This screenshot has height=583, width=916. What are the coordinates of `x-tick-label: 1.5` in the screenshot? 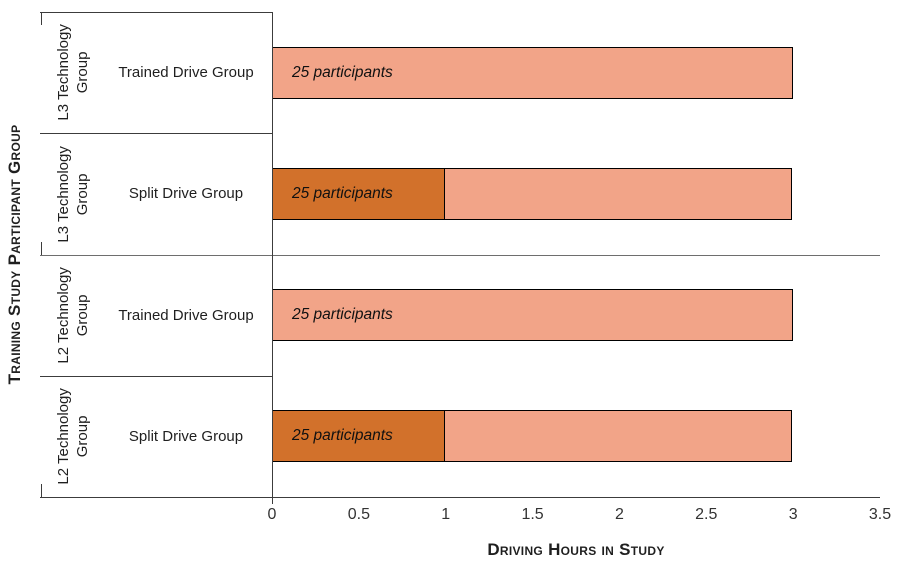 It's located at (532, 514).